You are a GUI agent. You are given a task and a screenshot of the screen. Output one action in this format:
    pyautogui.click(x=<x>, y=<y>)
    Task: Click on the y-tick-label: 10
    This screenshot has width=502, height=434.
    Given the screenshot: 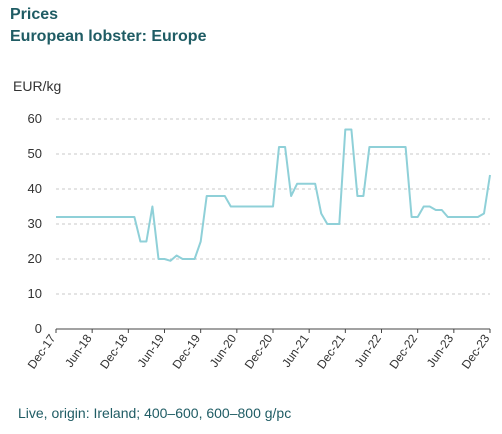 What is the action you would take?
    pyautogui.click(x=35, y=293)
    